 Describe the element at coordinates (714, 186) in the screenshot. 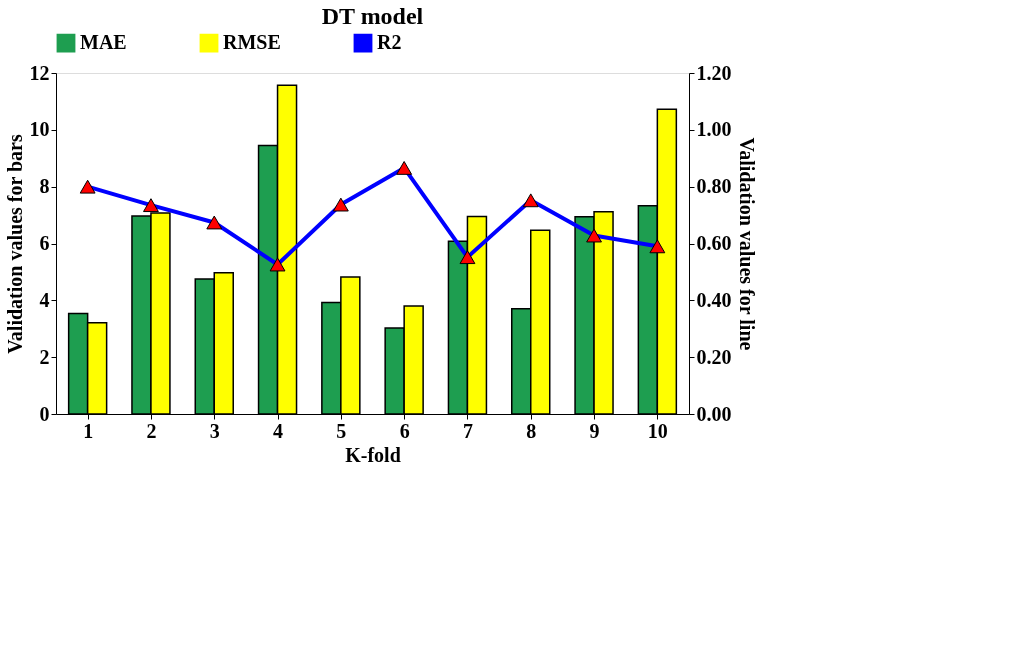

I see `y2-tick-label: 0.80` at that location.